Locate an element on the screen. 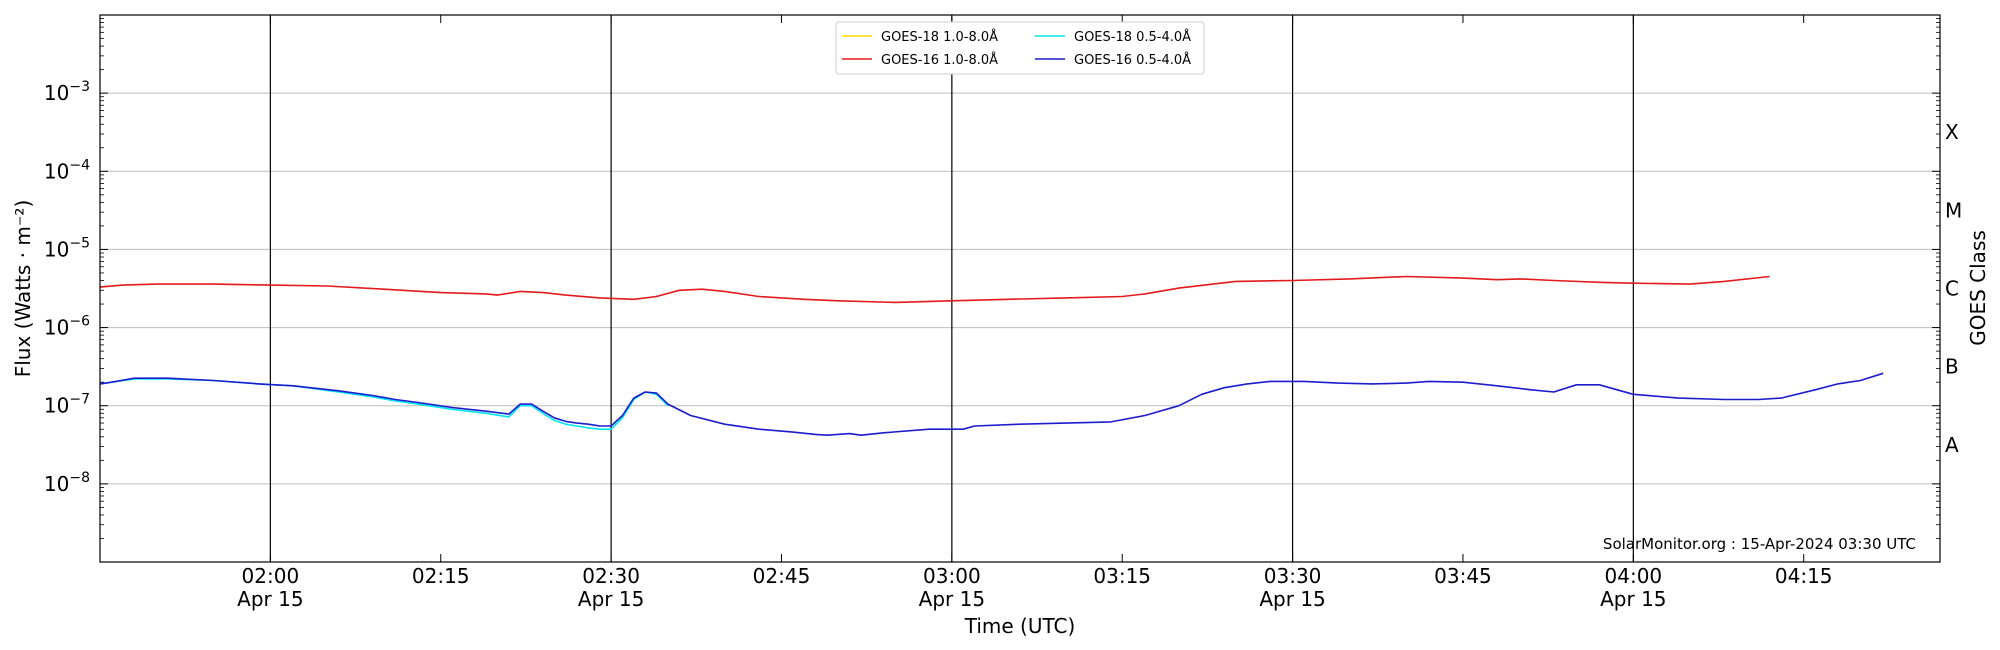 The width and height of the screenshot is (2000, 650). y-tick-label: 10⁻⁷ is located at coordinates (67, 405).